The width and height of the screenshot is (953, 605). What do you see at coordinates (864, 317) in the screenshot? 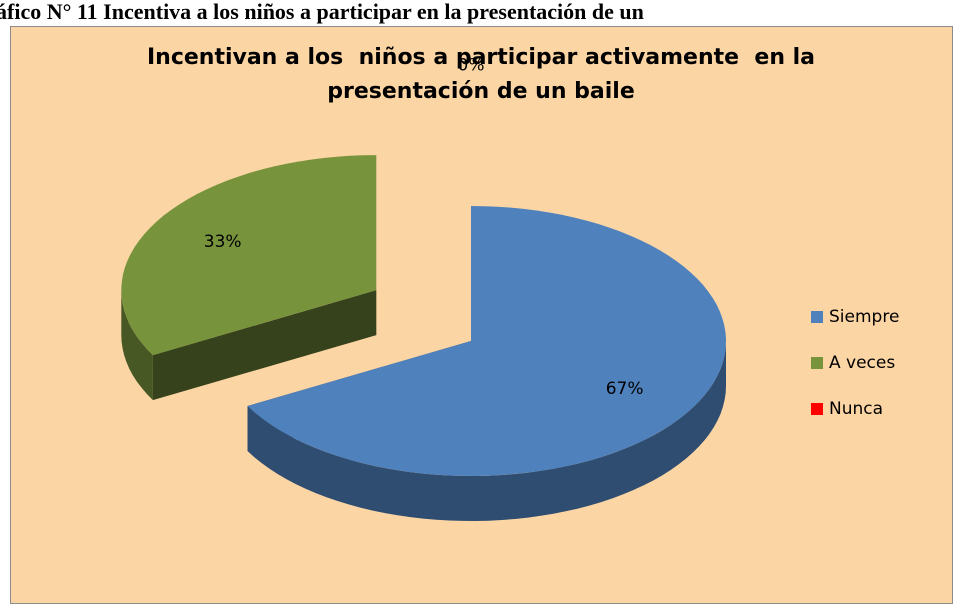
I see `legend-label: Siempre` at bounding box center [864, 317].